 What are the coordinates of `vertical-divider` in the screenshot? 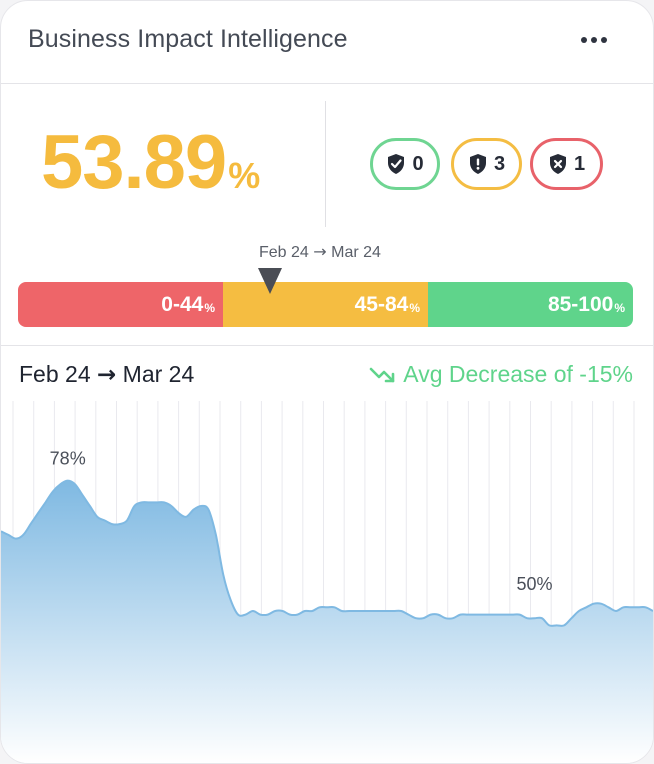 It's located at (325, 164).